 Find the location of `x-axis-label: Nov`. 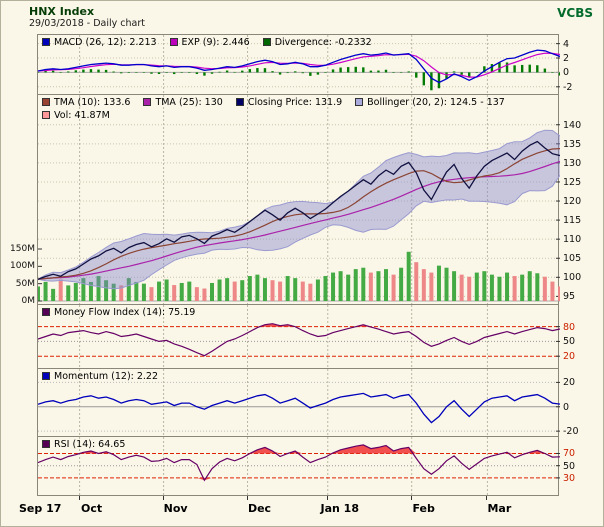

x-axis-label: Nov is located at coordinates (175, 508).